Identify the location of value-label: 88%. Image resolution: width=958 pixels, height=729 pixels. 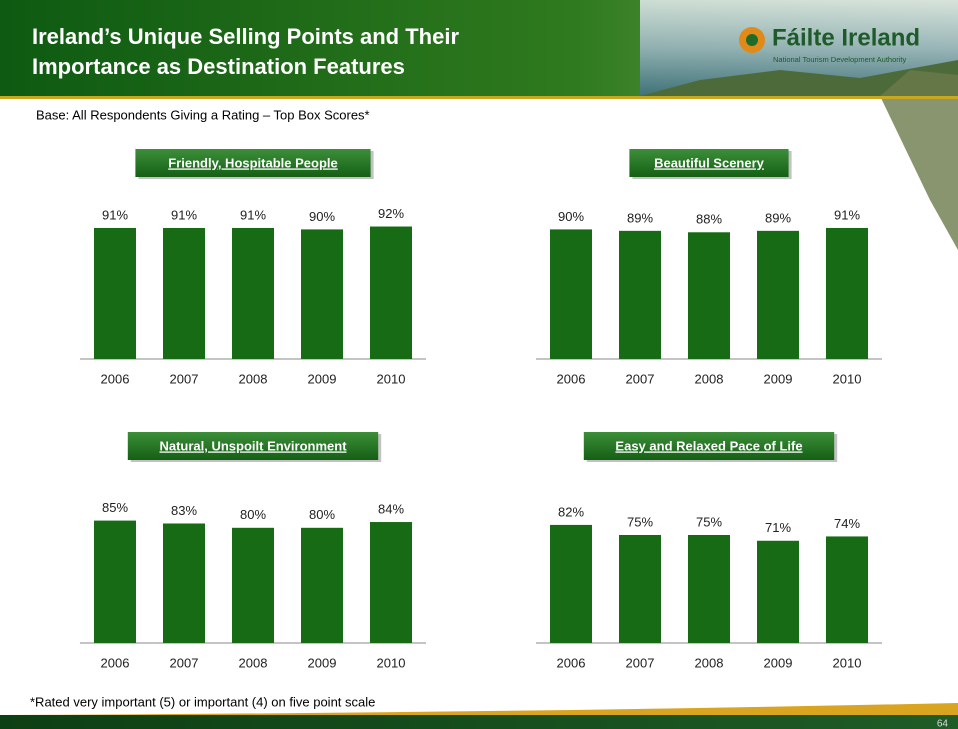
(709, 219).